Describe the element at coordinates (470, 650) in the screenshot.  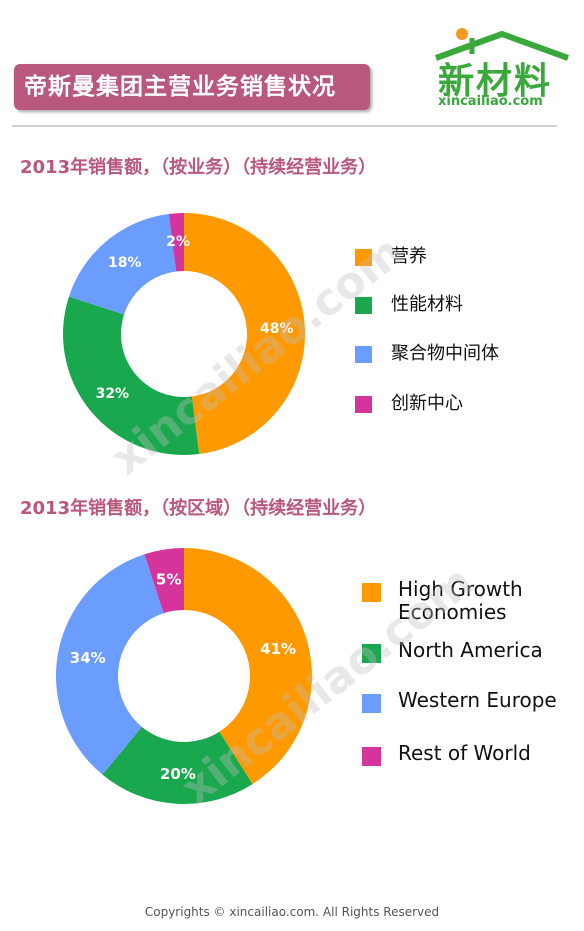
I see `legend-label: North America` at that location.